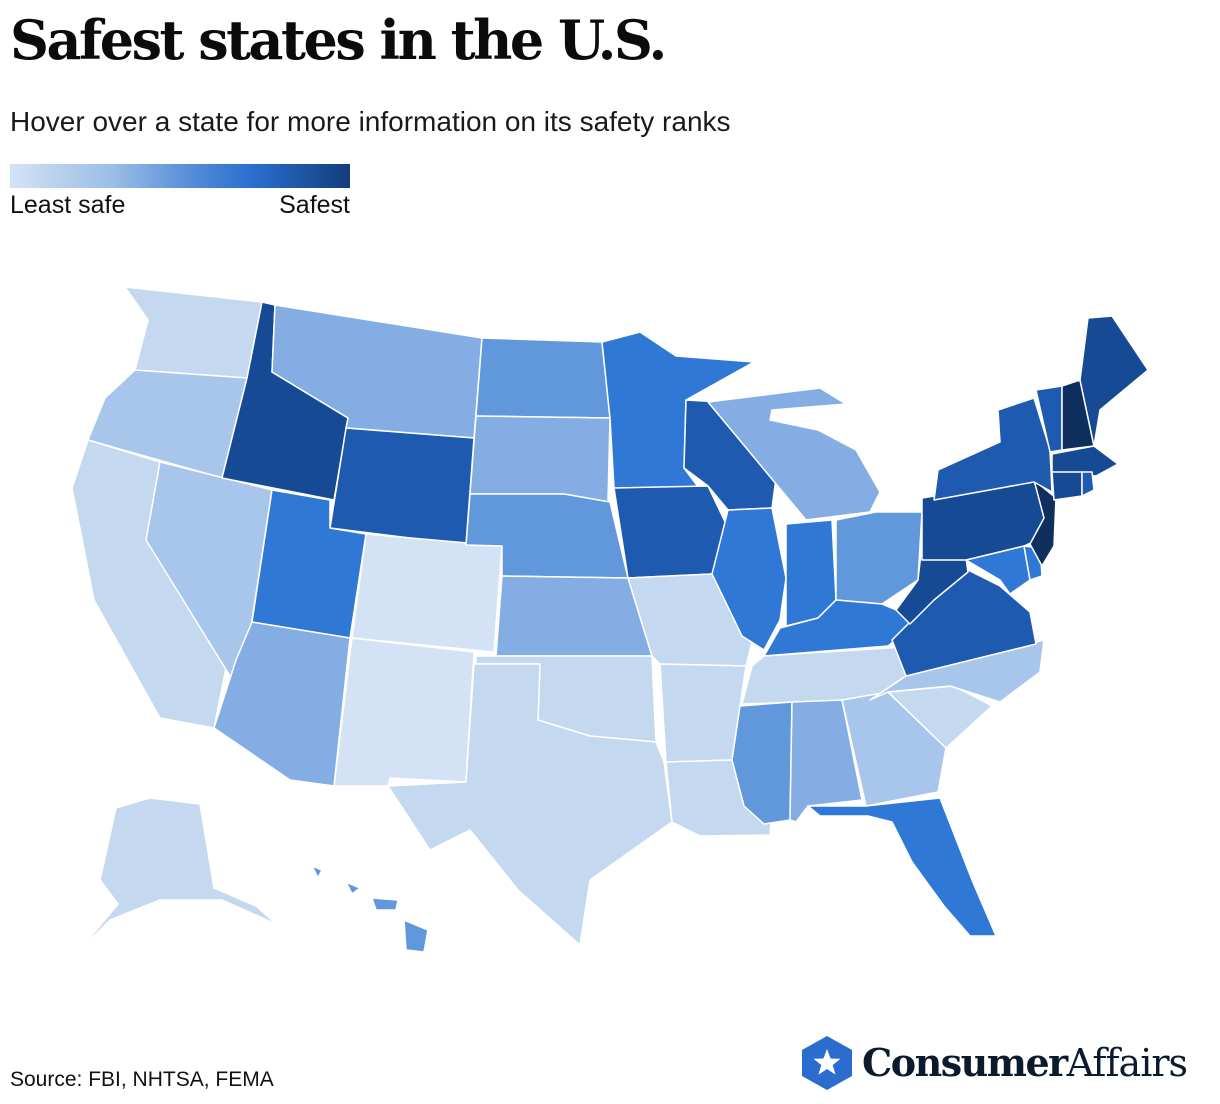  I want to click on state-ks: Kansas, so click(574, 616).